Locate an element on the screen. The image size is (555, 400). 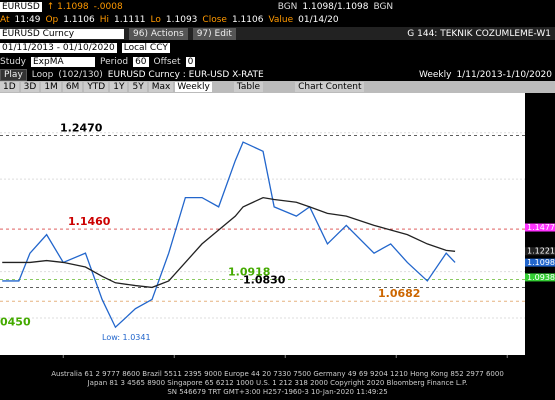
range-row: 01/11/2013 - 01/10/2020 Local CCY is located at coordinates (277, 47).